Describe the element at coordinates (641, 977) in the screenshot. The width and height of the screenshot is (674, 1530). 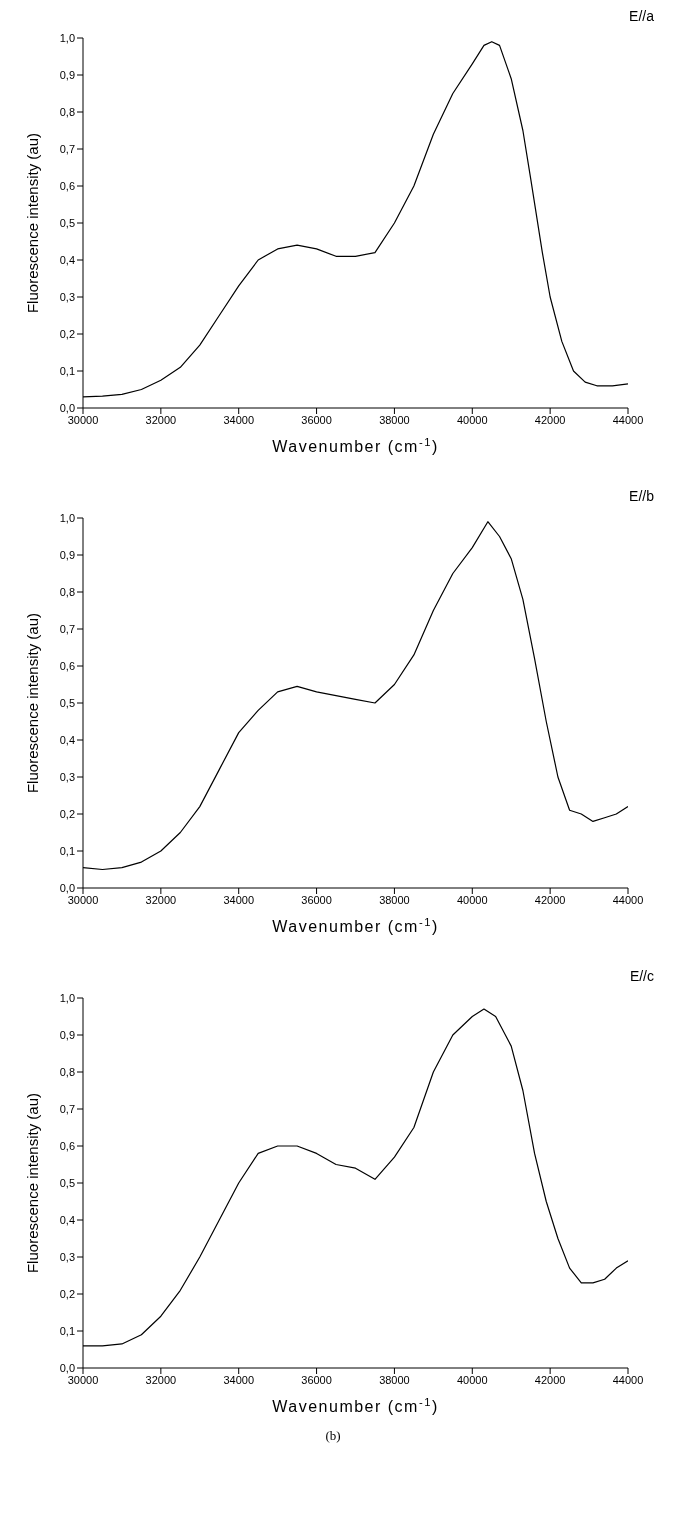
I see `chart-title: E//c` at that location.